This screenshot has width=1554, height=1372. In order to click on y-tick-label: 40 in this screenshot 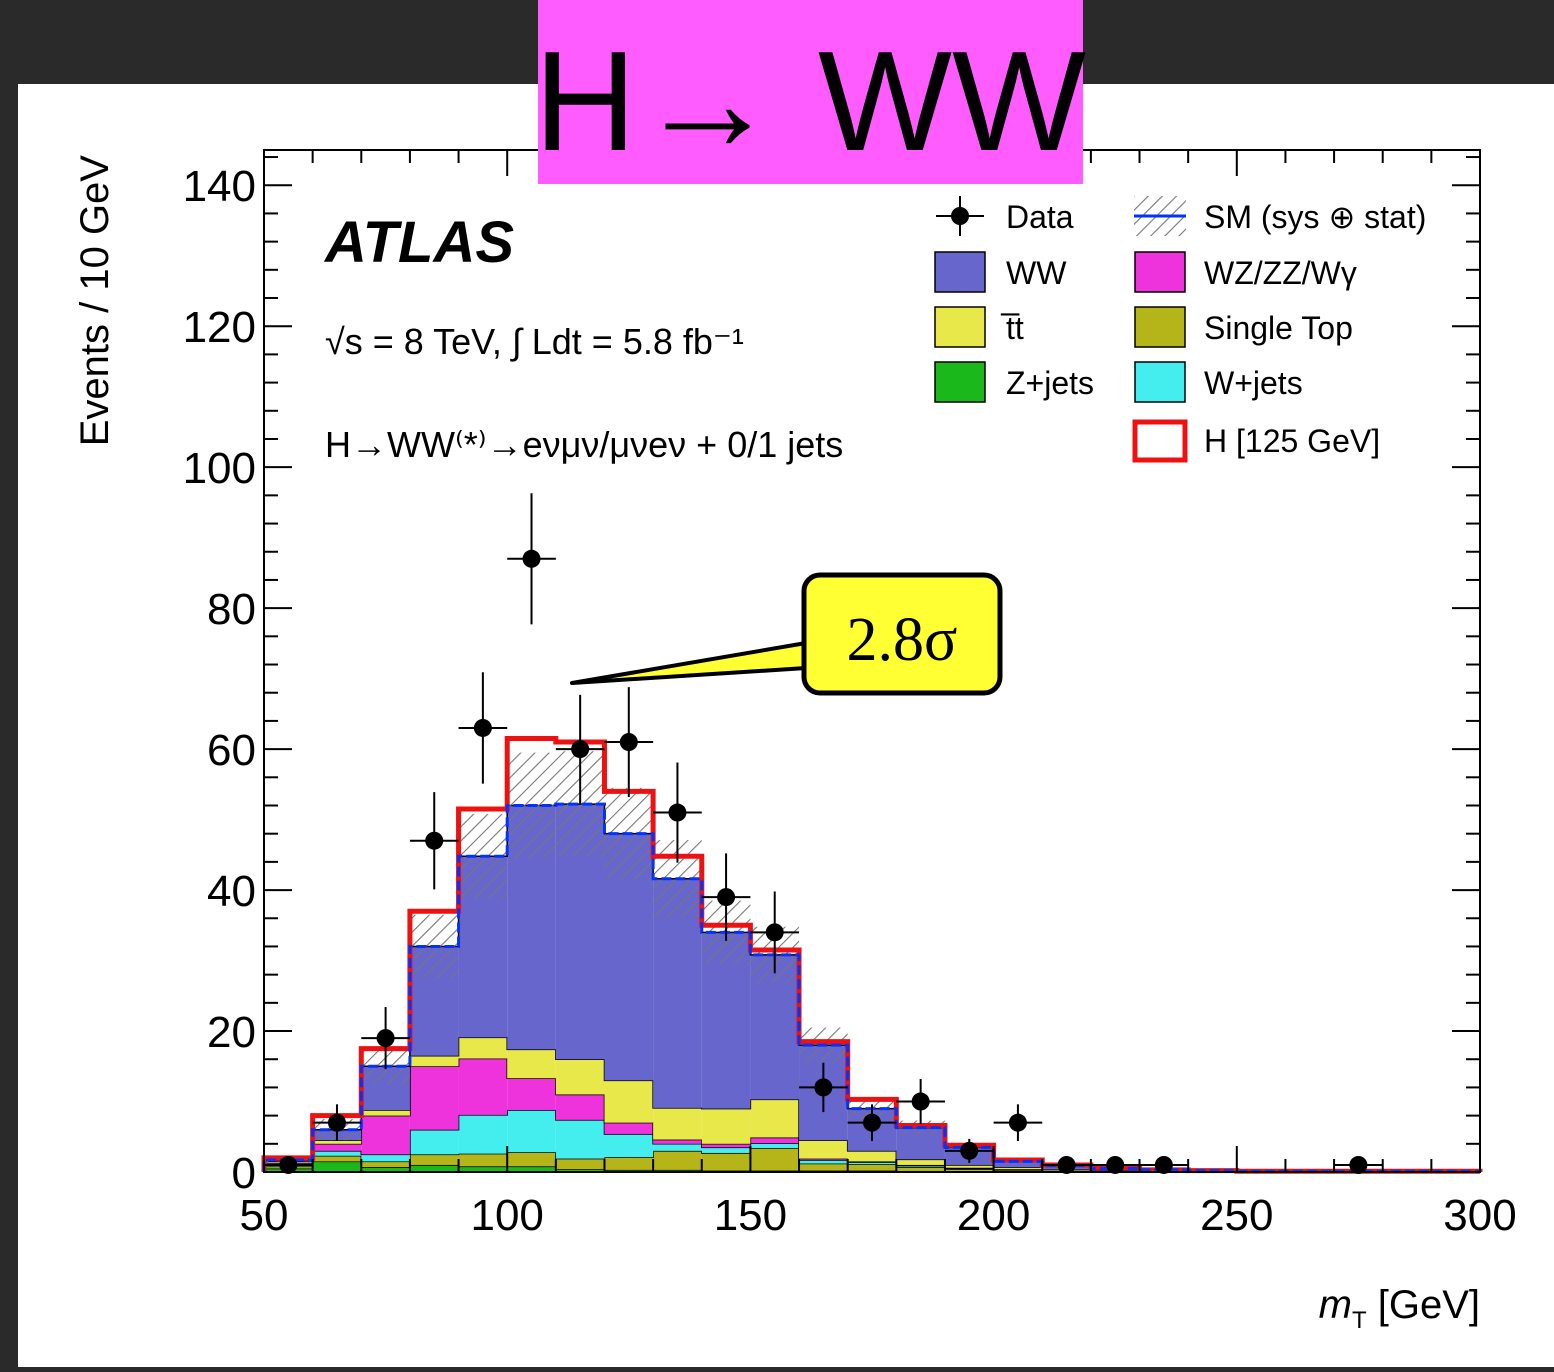, I will do `click(231, 891)`.